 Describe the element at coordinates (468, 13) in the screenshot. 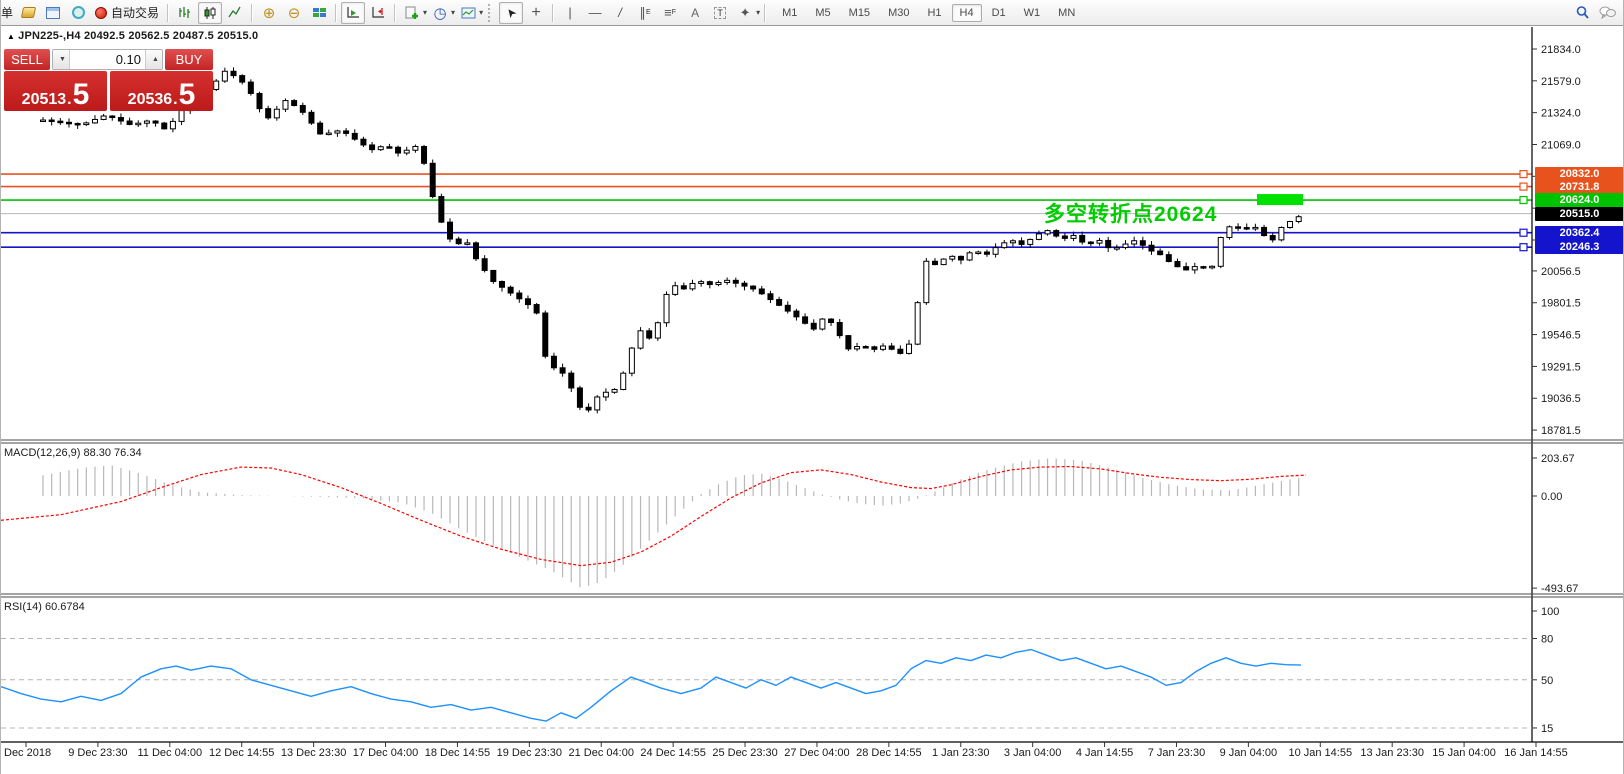

I see `templates-icon` at that location.